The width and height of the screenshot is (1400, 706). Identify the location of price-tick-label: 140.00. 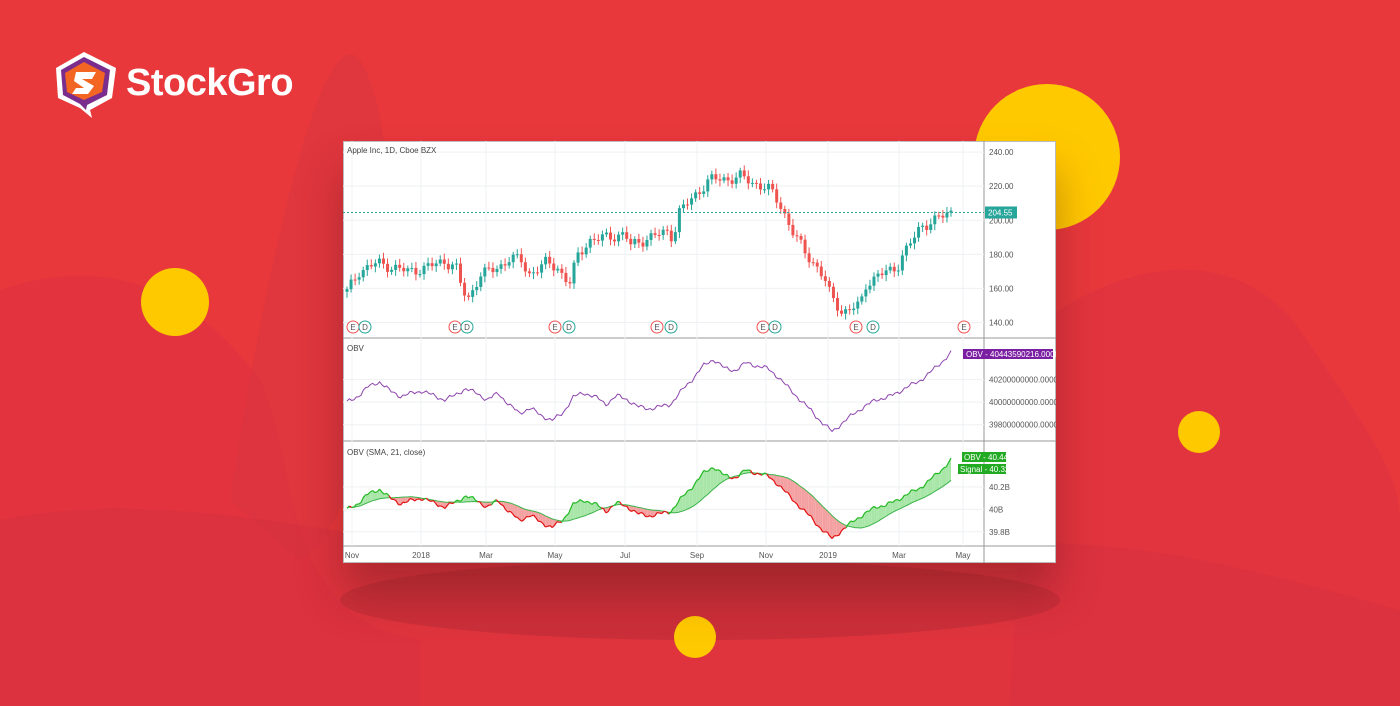
(1001, 322).